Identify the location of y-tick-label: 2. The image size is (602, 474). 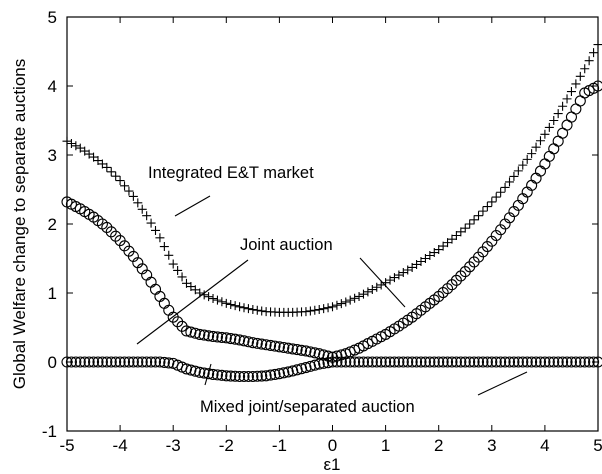
(52, 224).